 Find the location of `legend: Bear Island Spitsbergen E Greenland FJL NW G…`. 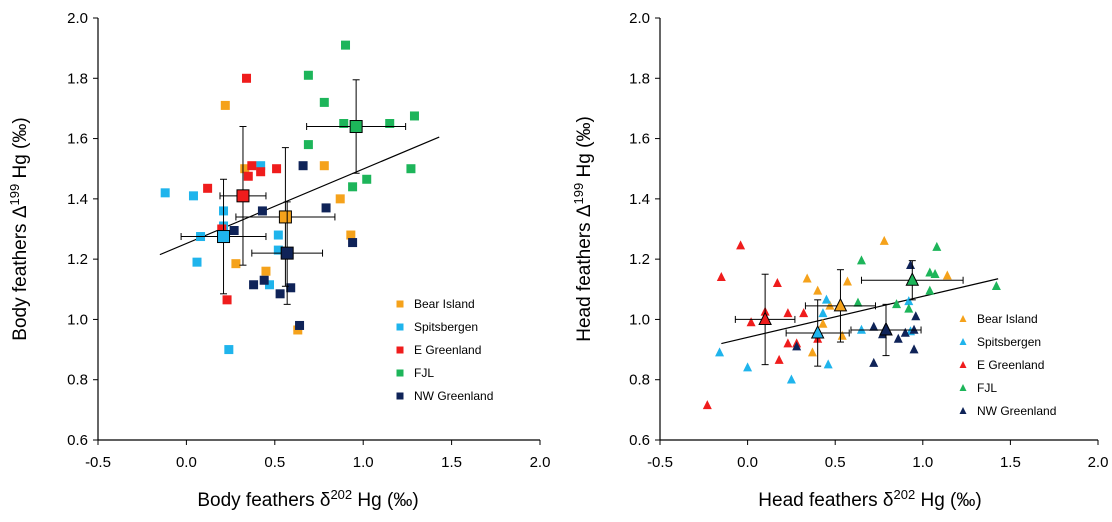

legend: Bear Island Spitsbergen E Greenland FJL NW G… is located at coordinates (444, 350).